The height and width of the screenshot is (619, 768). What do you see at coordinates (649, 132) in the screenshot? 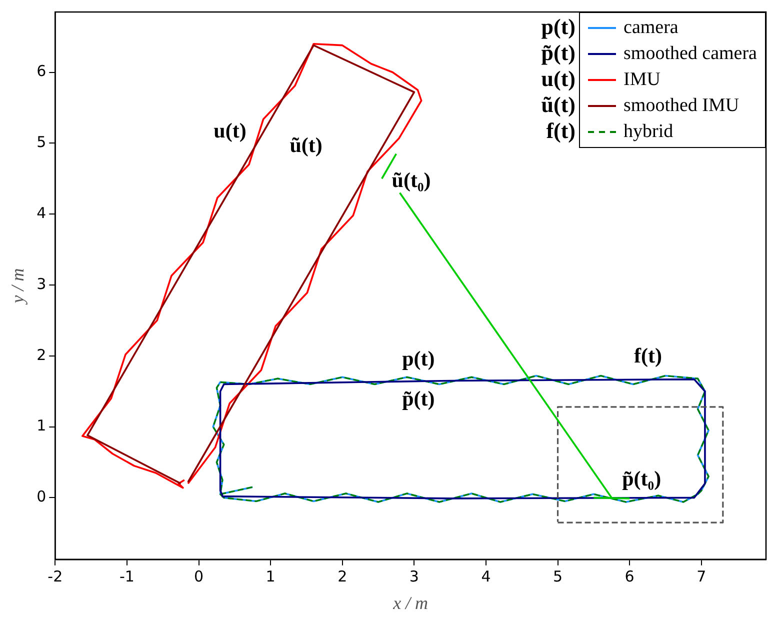
I see `legend-label: hybrid` at bounding box center [649, 132].